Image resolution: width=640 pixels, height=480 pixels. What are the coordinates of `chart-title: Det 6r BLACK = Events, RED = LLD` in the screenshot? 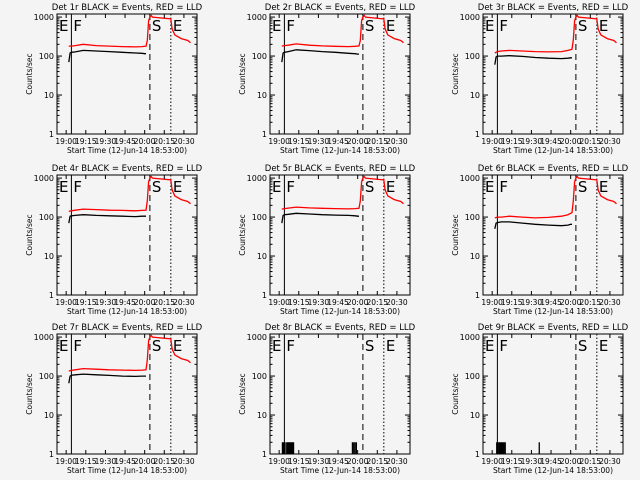 It's located at (553, 169).